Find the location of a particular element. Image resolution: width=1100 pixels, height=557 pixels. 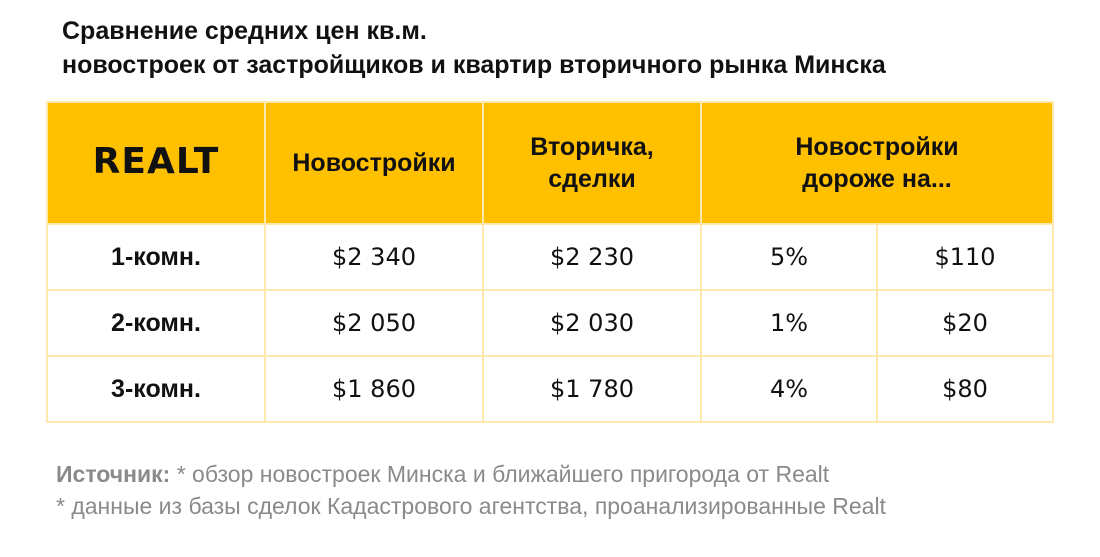

cell-secondary: $1 780 is located at coordinates (592, 389).